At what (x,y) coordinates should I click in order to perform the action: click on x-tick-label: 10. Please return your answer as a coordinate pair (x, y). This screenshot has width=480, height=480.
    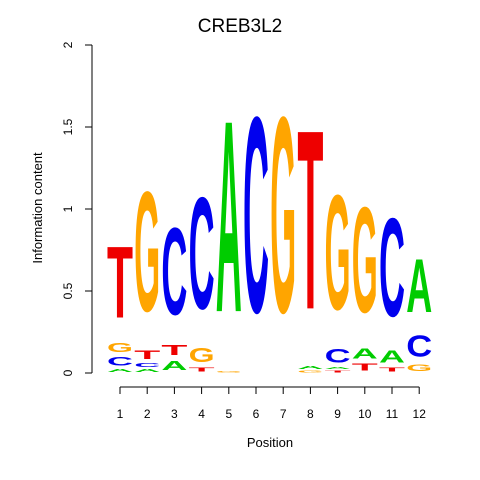
    Looking at the image, I should click on (365, 414).